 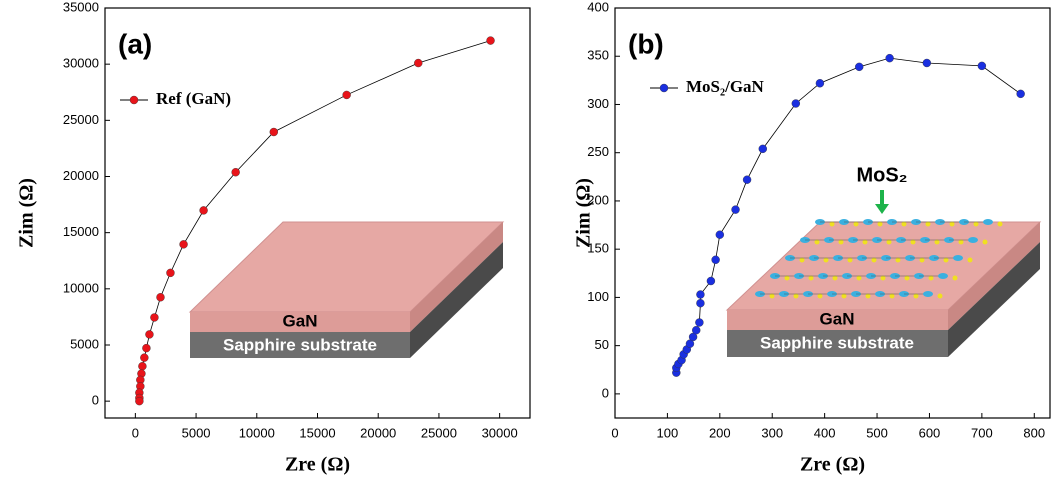 I want to click on panel-label: (b), so click(x=646, y=43).